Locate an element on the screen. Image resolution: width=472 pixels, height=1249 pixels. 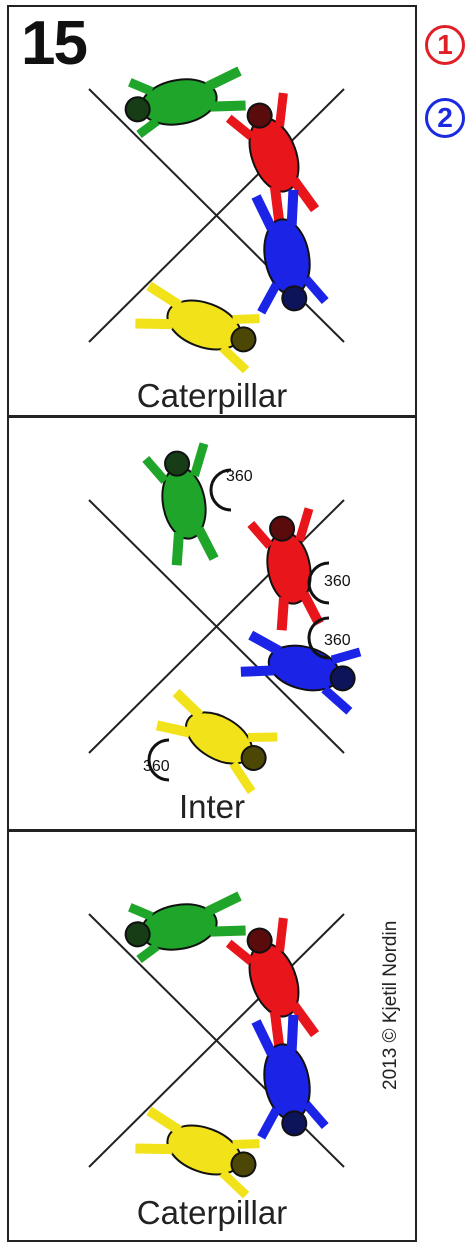
slot-marker-1: 1 is located at coordinates (445, 45).